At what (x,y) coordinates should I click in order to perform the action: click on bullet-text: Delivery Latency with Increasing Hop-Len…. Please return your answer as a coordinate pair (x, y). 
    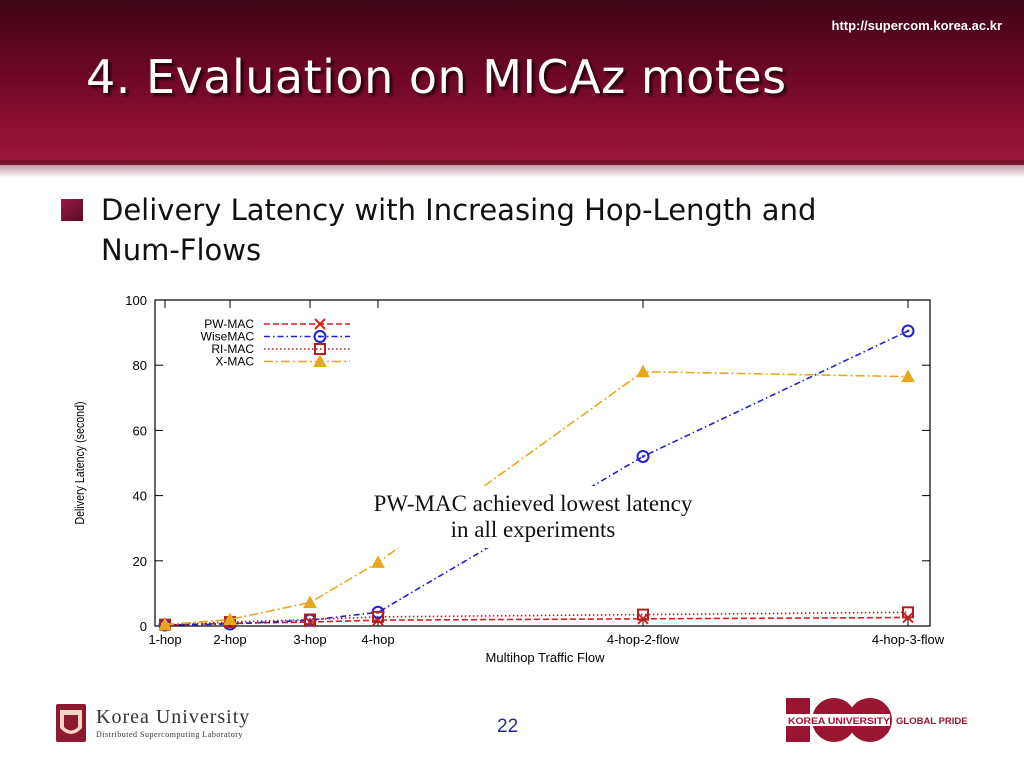
    Looking at the image, I should click on (459, 230).